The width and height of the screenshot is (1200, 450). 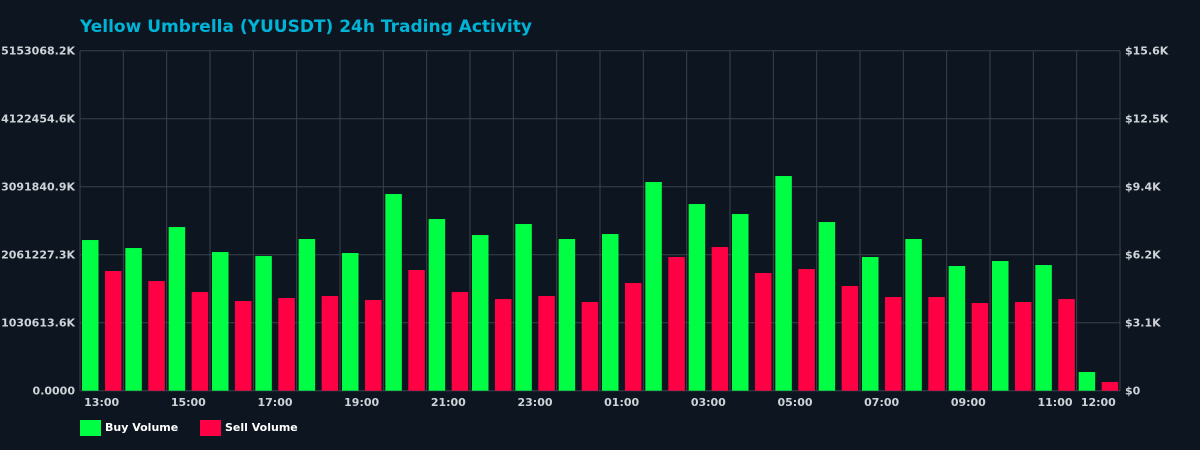 What do you see at coordinates (38, 119) in the screenshot?
I see `y-tick-label: 4122454.6K` at bounding box center [38, 119].